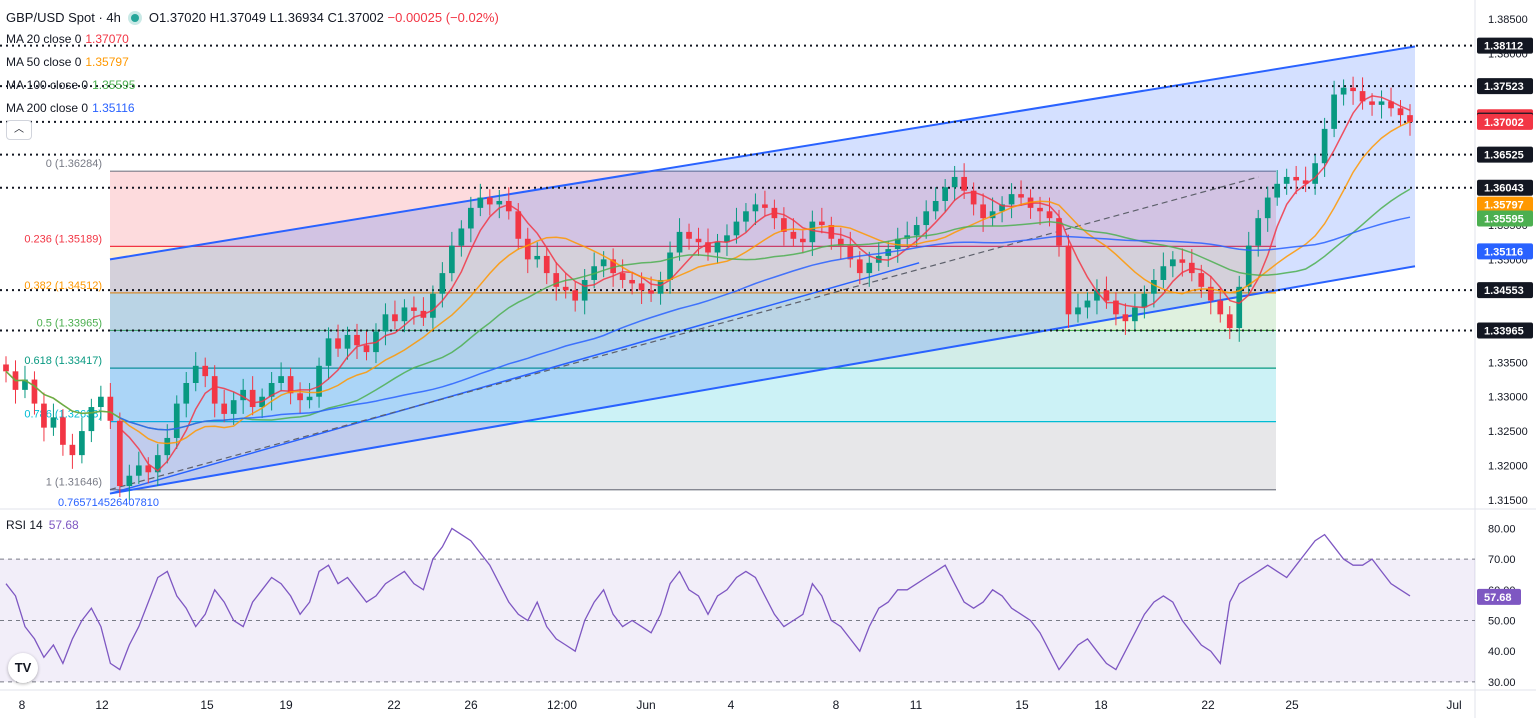  Describe the element at coordinates (1504, 331) in the screenshot. I see `price-badge-label: 1.33965` at that location.